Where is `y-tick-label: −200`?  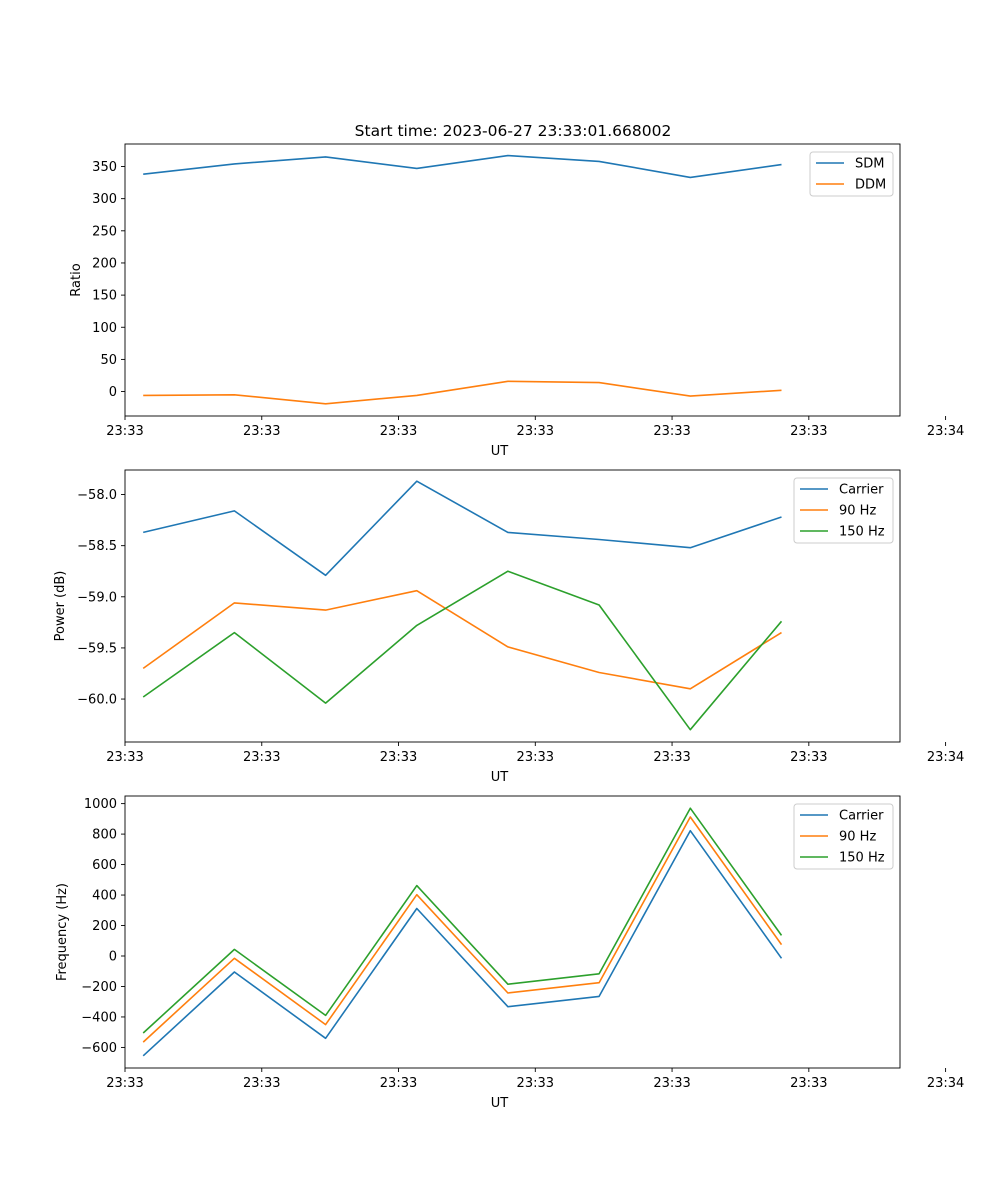 y-tick-label: −200 is located at coordinates (99, 987).